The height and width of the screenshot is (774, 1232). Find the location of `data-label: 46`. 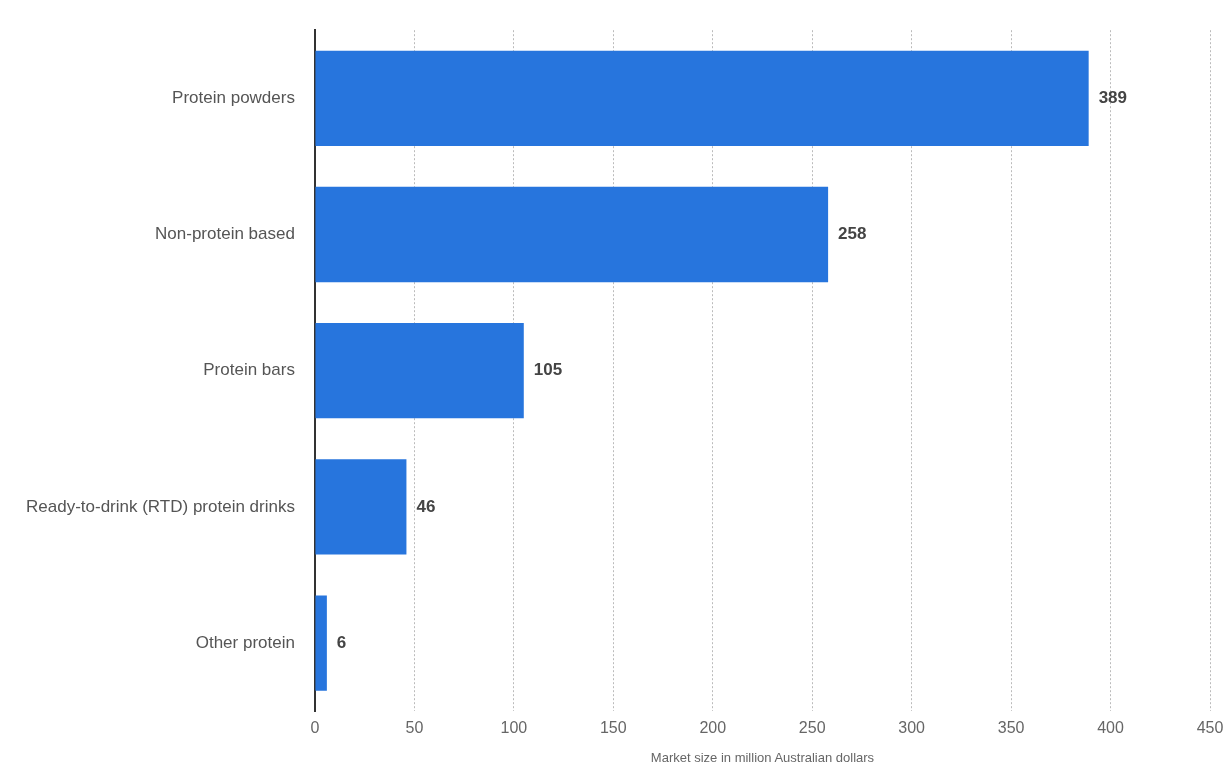

data-label: 46 is located at coordinates (426, 506).